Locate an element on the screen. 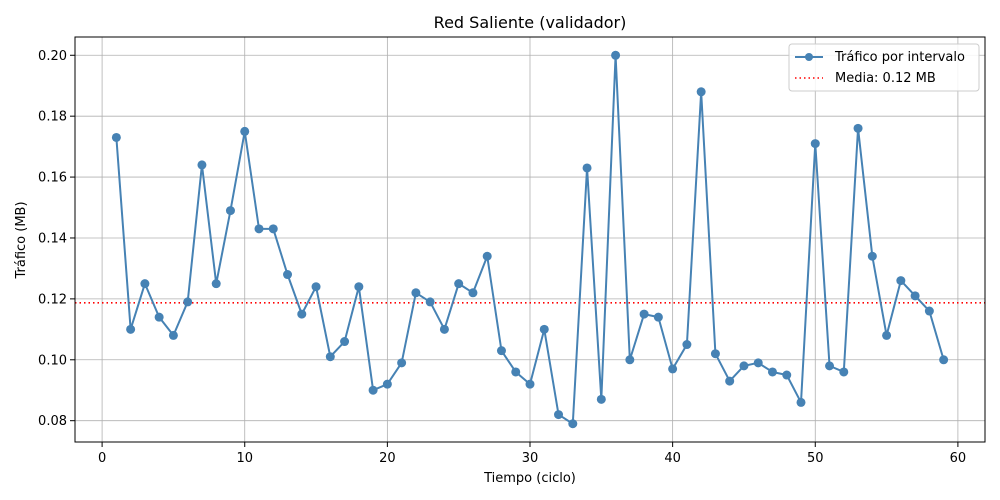 The width and height of the screenshot is (1000, 500). x-tick-label: 0 is located at coordinates (102, 458).